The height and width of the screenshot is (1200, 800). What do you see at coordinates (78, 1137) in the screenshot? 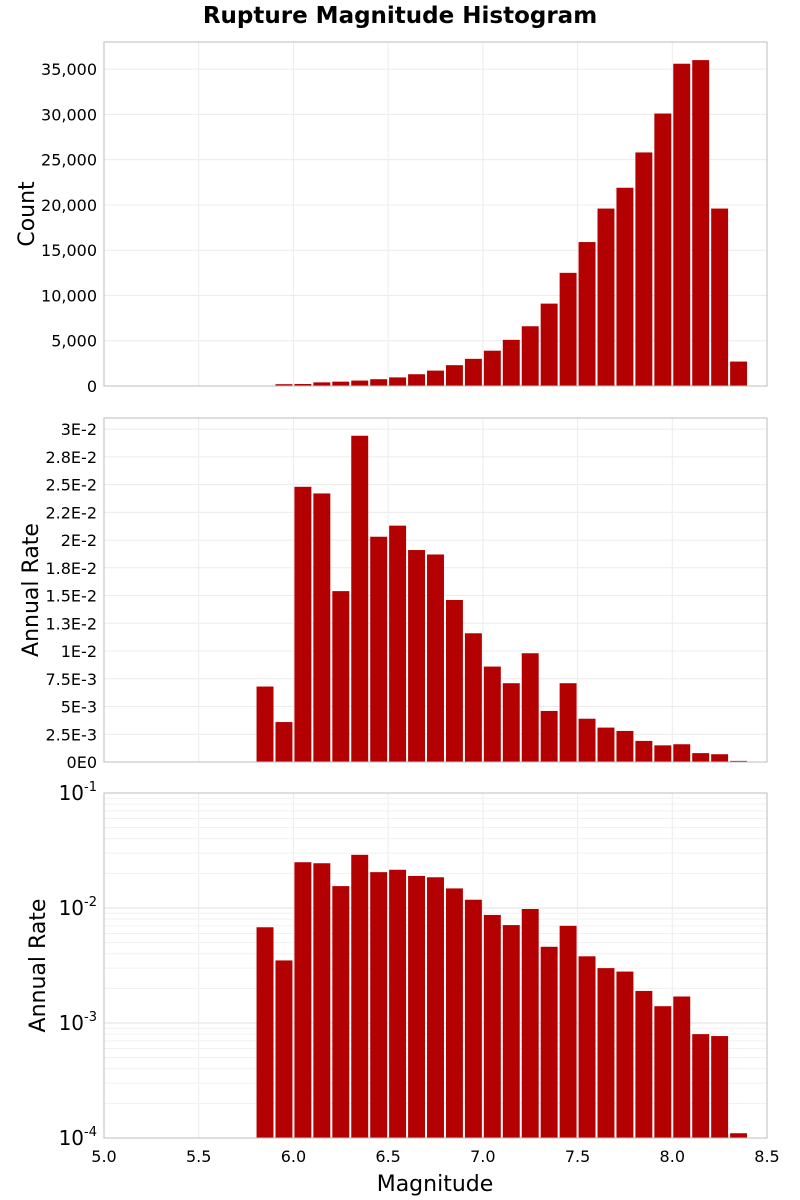
I see `y-tick-label: 10⁻⁴` at bounding box center [78, 1137].